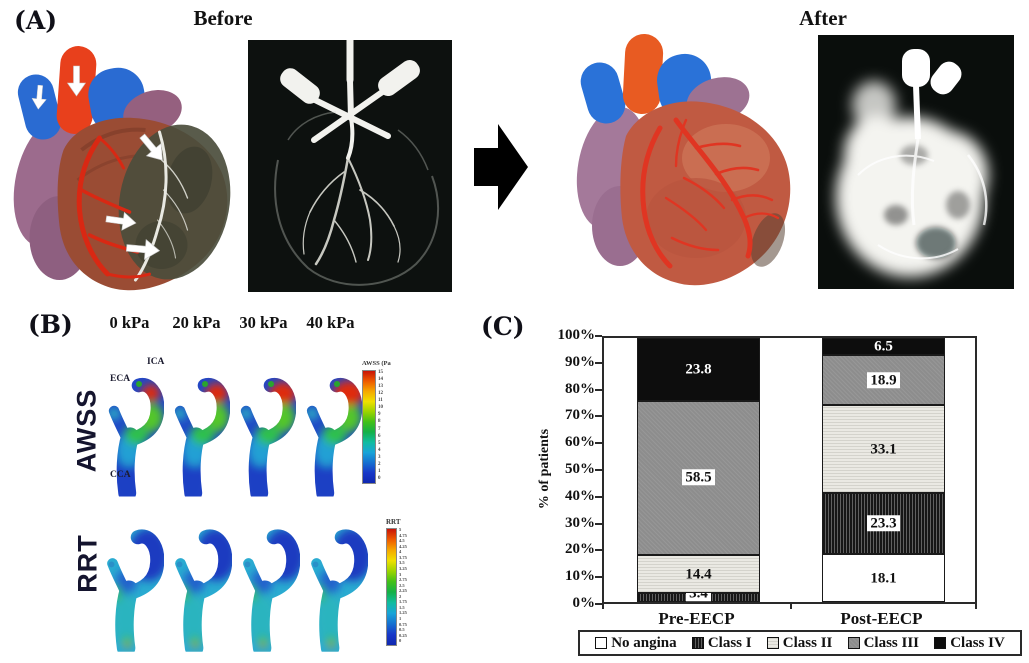  What do you see at coordinates (403, 557) in the screenshot?
I see `colorbar-tick: 3.75` at bounding box center [403, 557].